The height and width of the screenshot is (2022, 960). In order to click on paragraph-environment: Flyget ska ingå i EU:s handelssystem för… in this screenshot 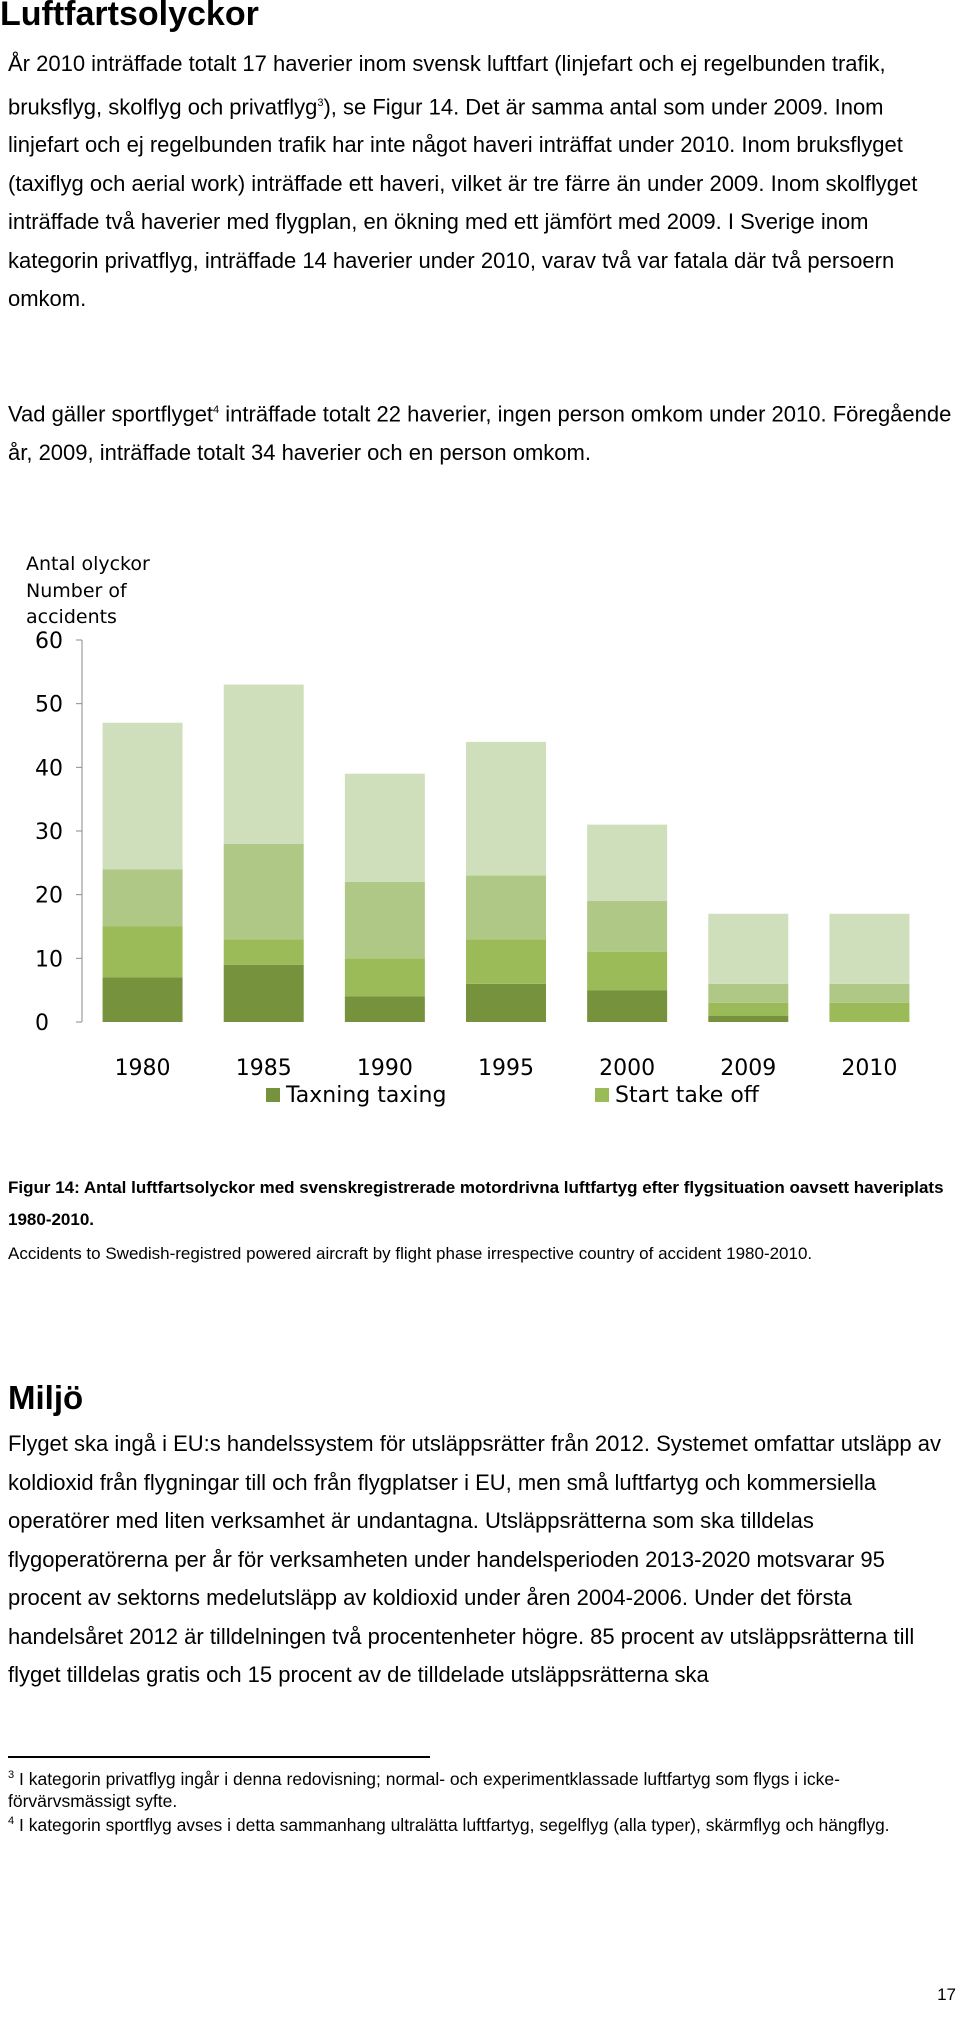, I will do `click(474, 1559)`.